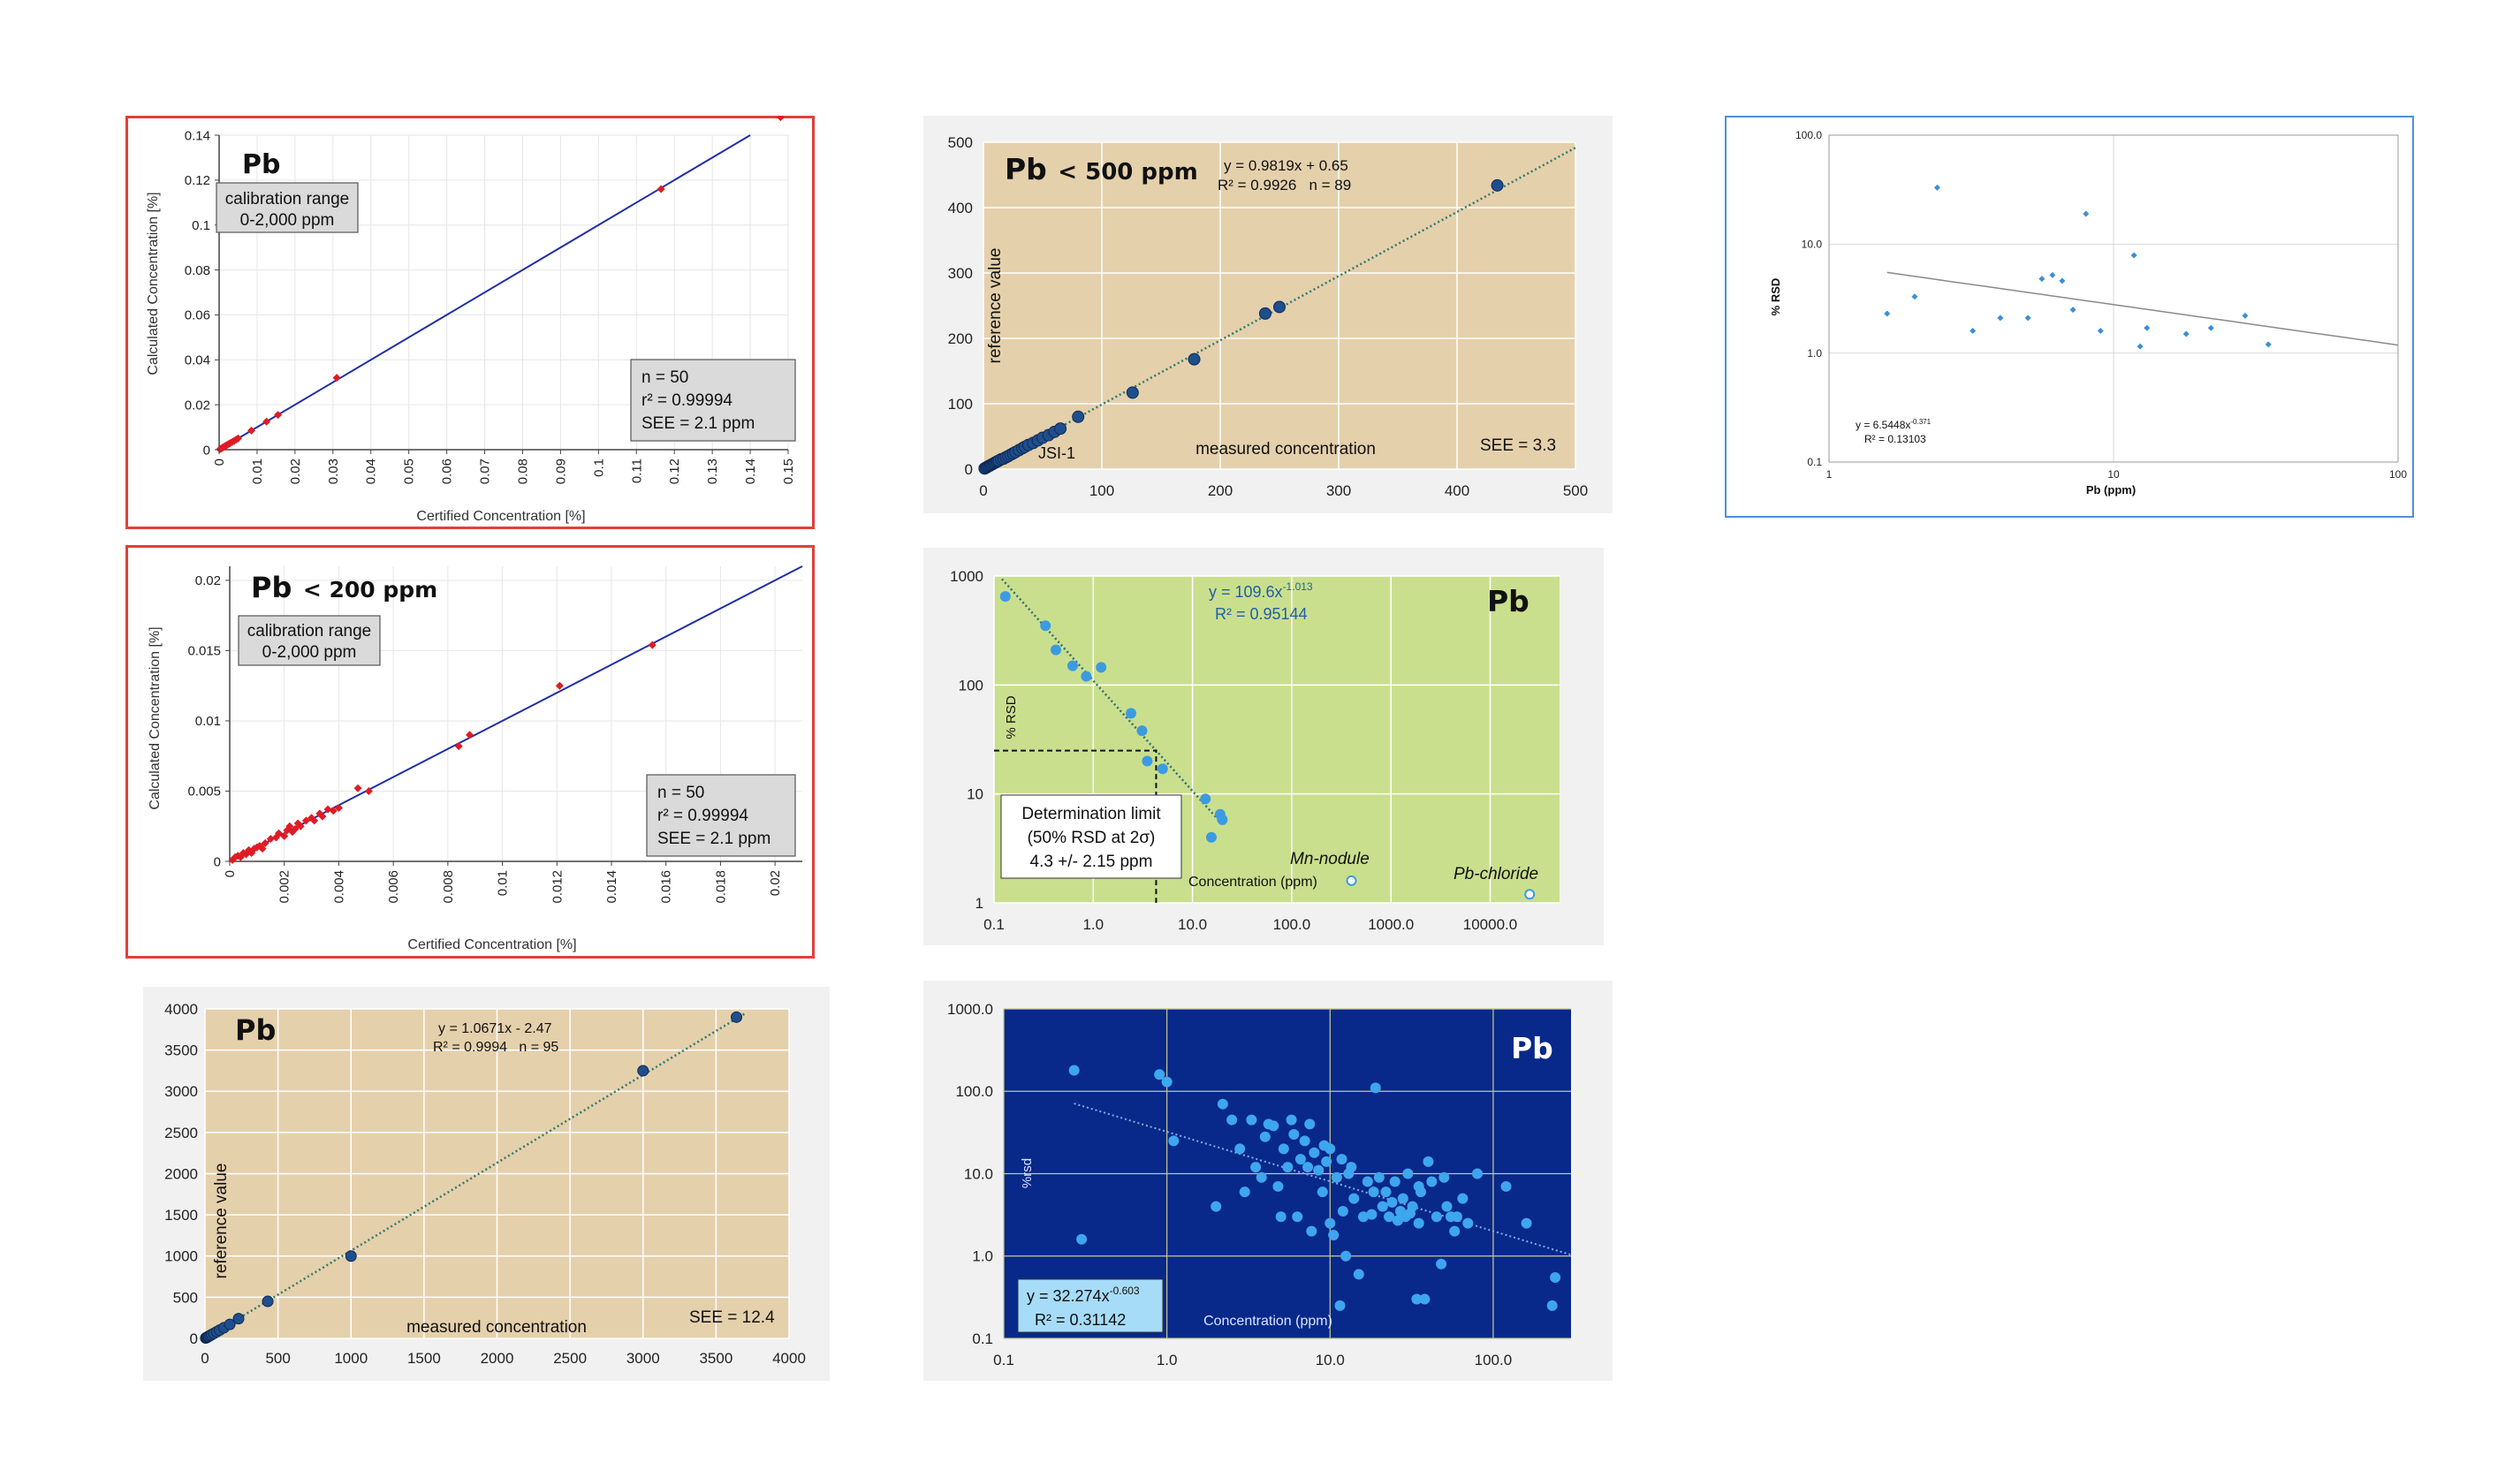 The width and height of the screenshot is (2520, 1463). What do you see at coordinates (1330, 859) in the screenshot?
I see `label-mn-nodule: Mn-nodule` at bounding box center [1330, 859].